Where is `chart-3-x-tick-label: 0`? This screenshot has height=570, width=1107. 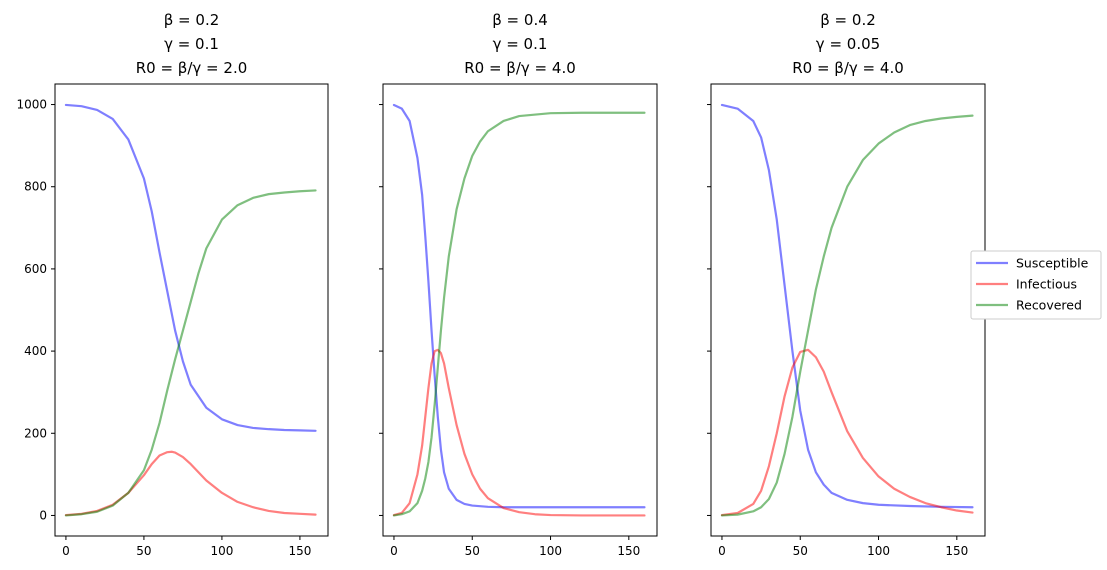 chart-3-x-tick-label: 0 is located at coordinates (722, 551).